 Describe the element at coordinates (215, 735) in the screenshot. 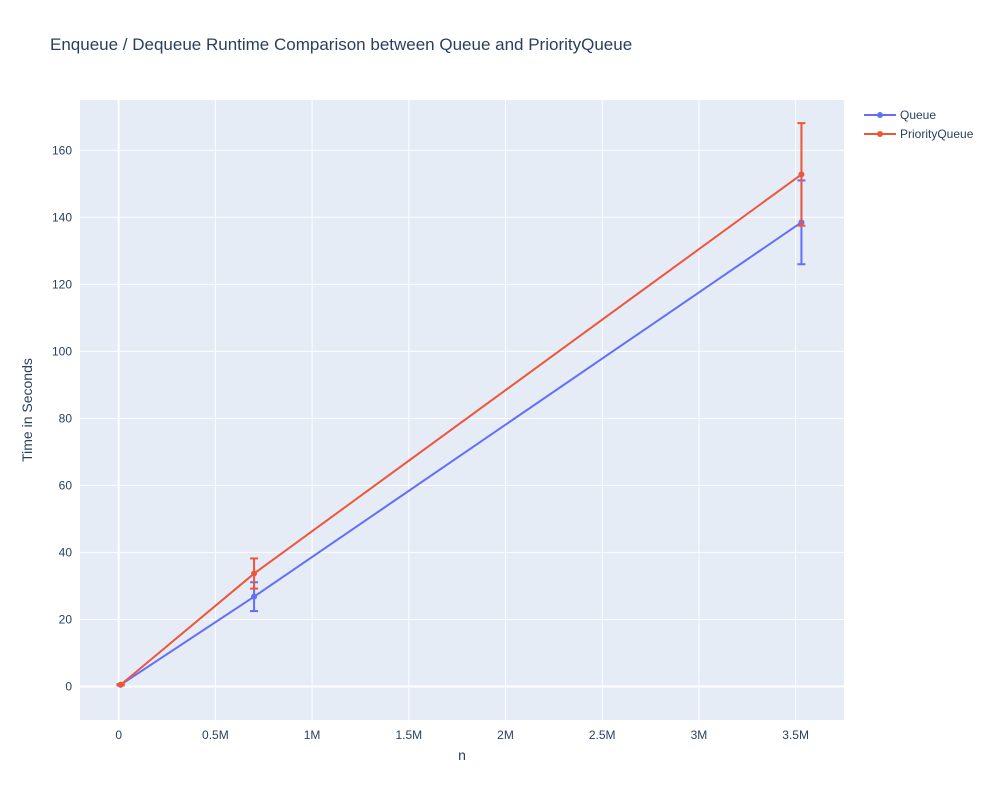

I see `x-tick-label: 0.5M` at that location.